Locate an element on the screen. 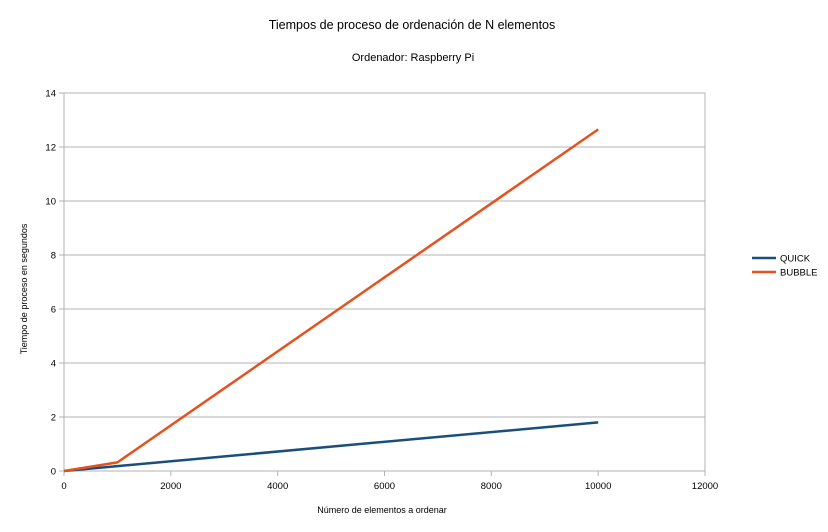 This screenshot has height=532, width=828. x-tick-label: 0 is located at coordinates (63, 486).